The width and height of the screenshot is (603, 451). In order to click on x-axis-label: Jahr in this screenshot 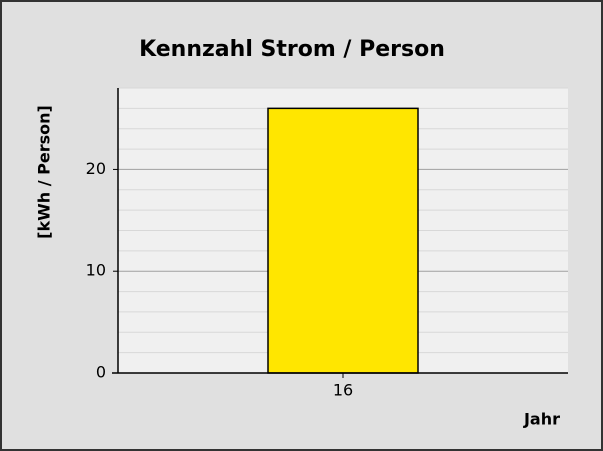, I will do `click(541, 419)`.